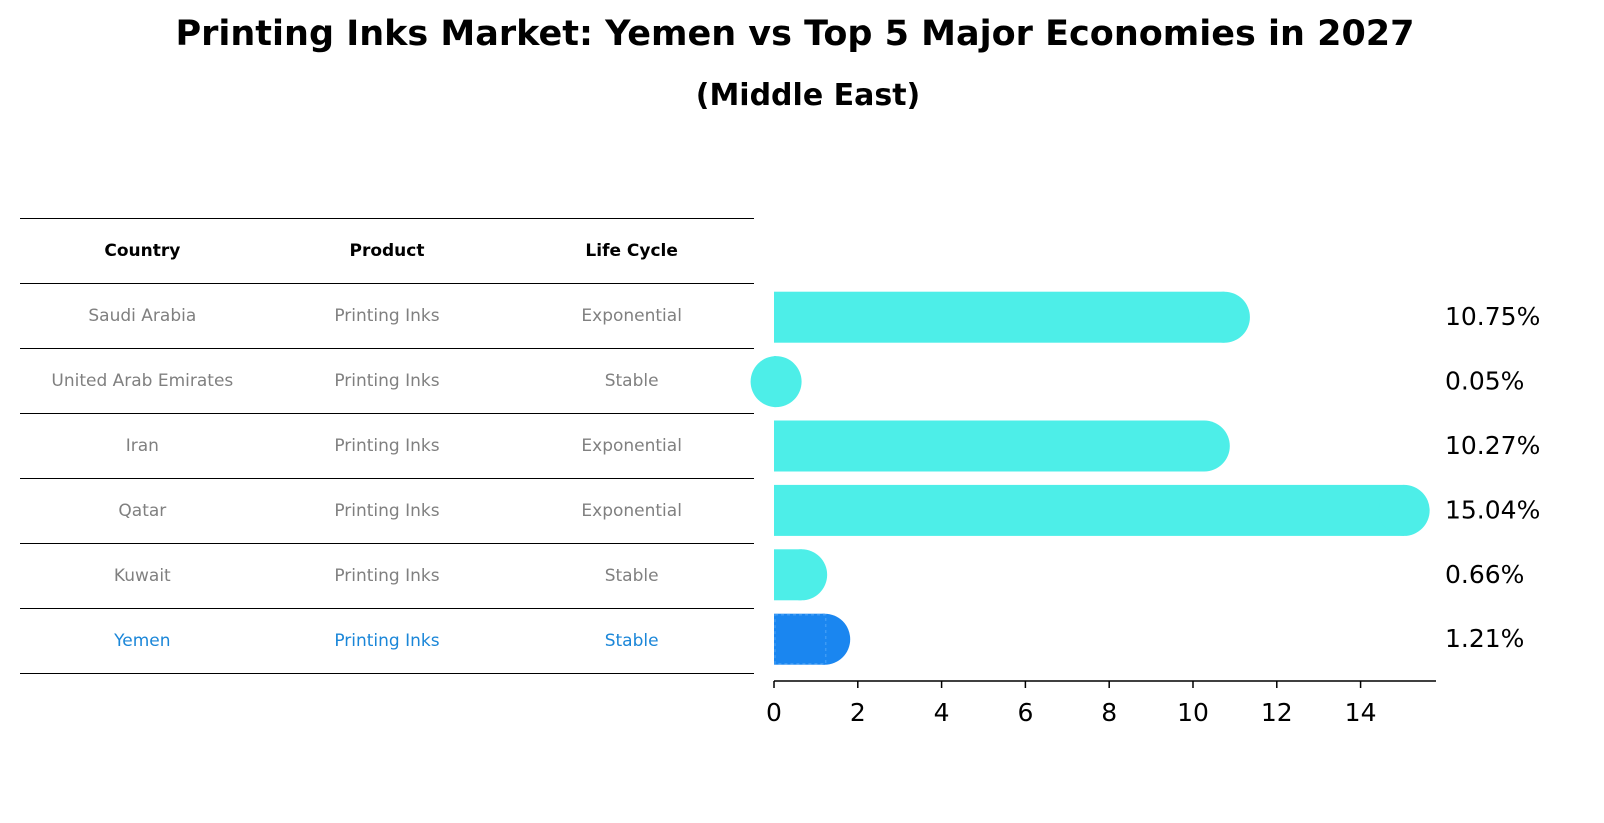 Image resolution: width=1604 pixels, height=823 pixels. Describe the element at coordinates (858, 712) in the screenshot. I see `x-tick-label: 2` at that location.